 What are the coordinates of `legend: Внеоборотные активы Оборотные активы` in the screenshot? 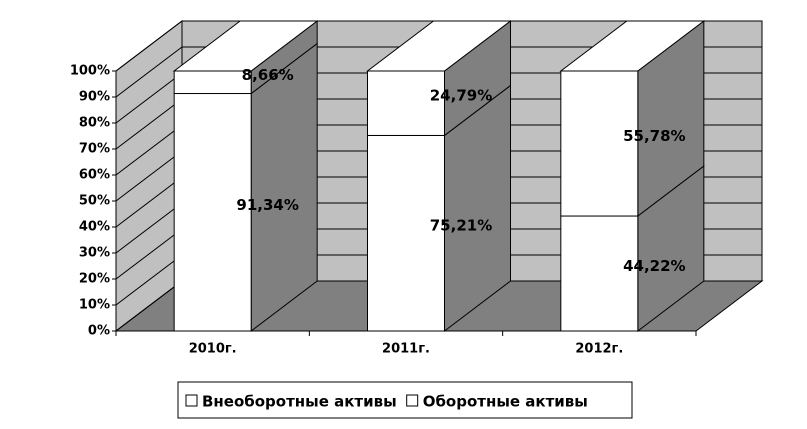 It's located at (386, 402).